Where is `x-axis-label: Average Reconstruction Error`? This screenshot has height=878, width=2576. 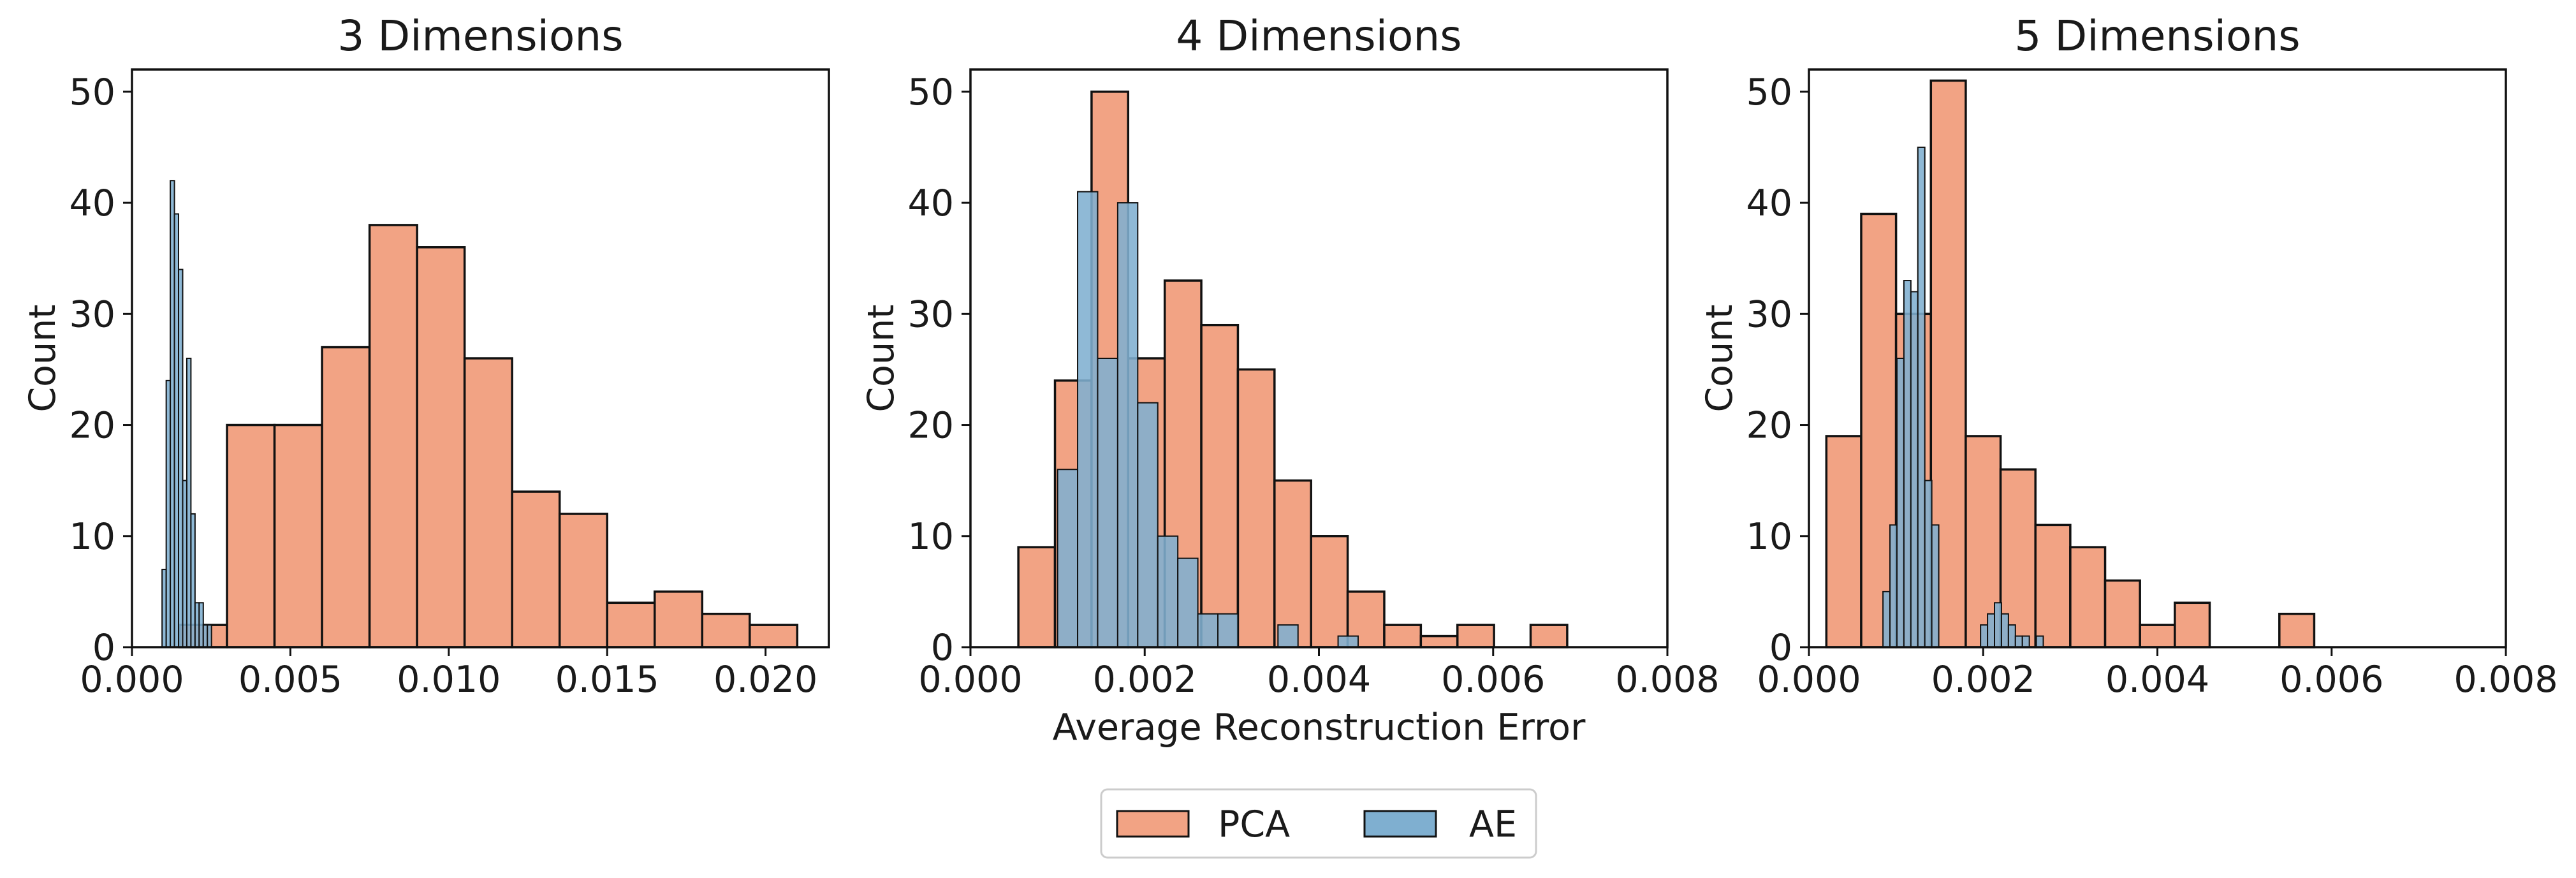
x-axis-label: Average Reconstruction Error is located at coordinates (1319, 727).